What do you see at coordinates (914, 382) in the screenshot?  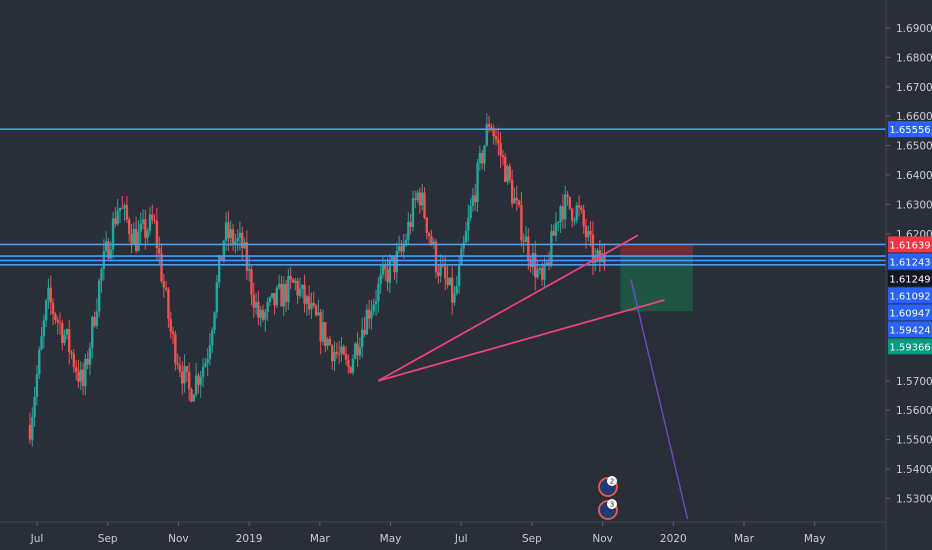 I see `y-tick-label: 1.57000` at bounding box center [914, 382].